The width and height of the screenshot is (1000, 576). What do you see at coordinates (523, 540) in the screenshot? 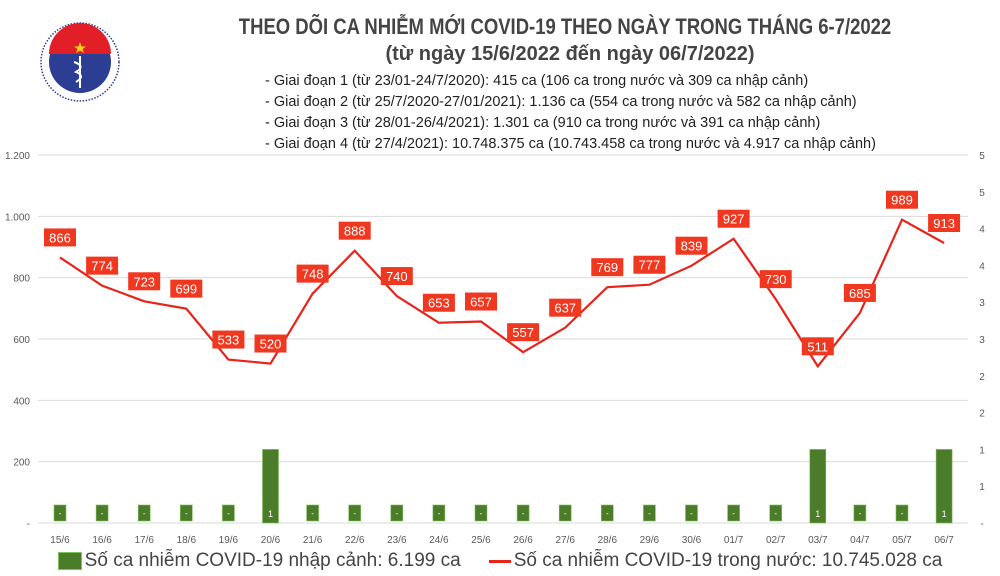
I see `x-axis-tick-label: 26/6` at bounding box center [523, 540].